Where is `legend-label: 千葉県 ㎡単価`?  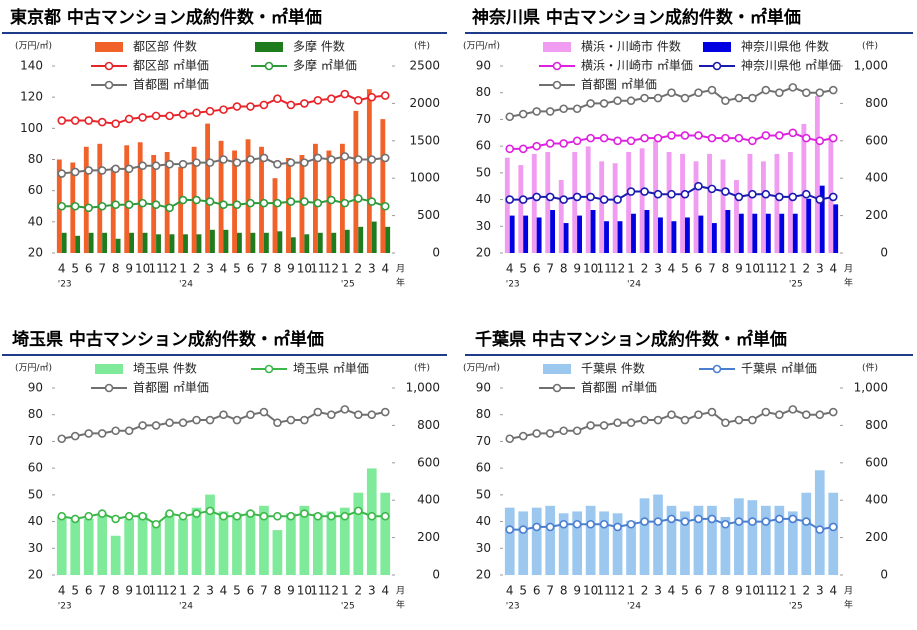 legend-label: 千葉県 ㎡単価 is located at coordinates (779, 369).